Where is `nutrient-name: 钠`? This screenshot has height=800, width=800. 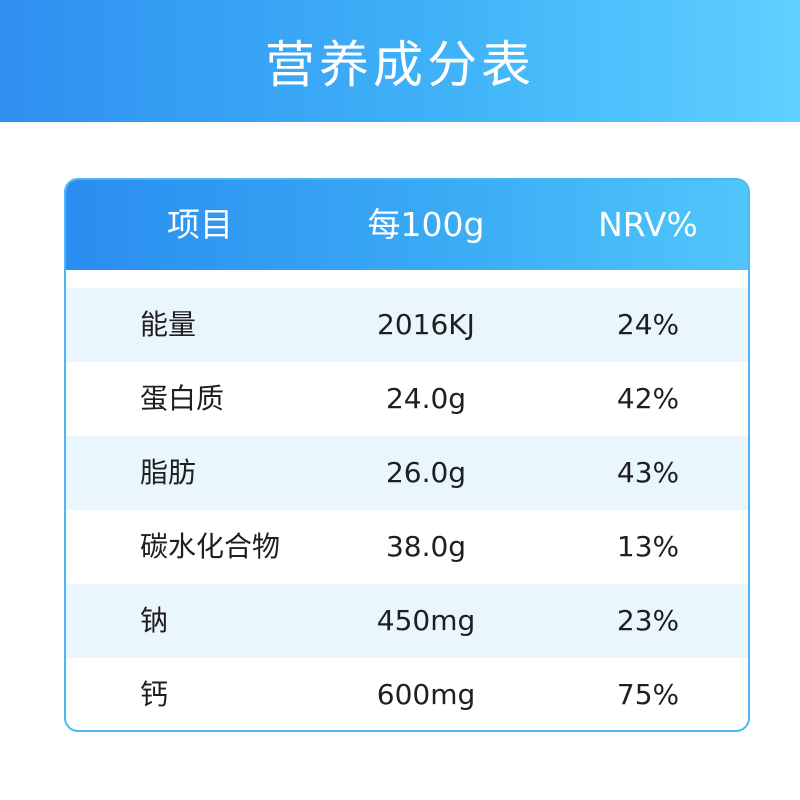
nutrient-name: 钠 is located at coordinates (154, 620).